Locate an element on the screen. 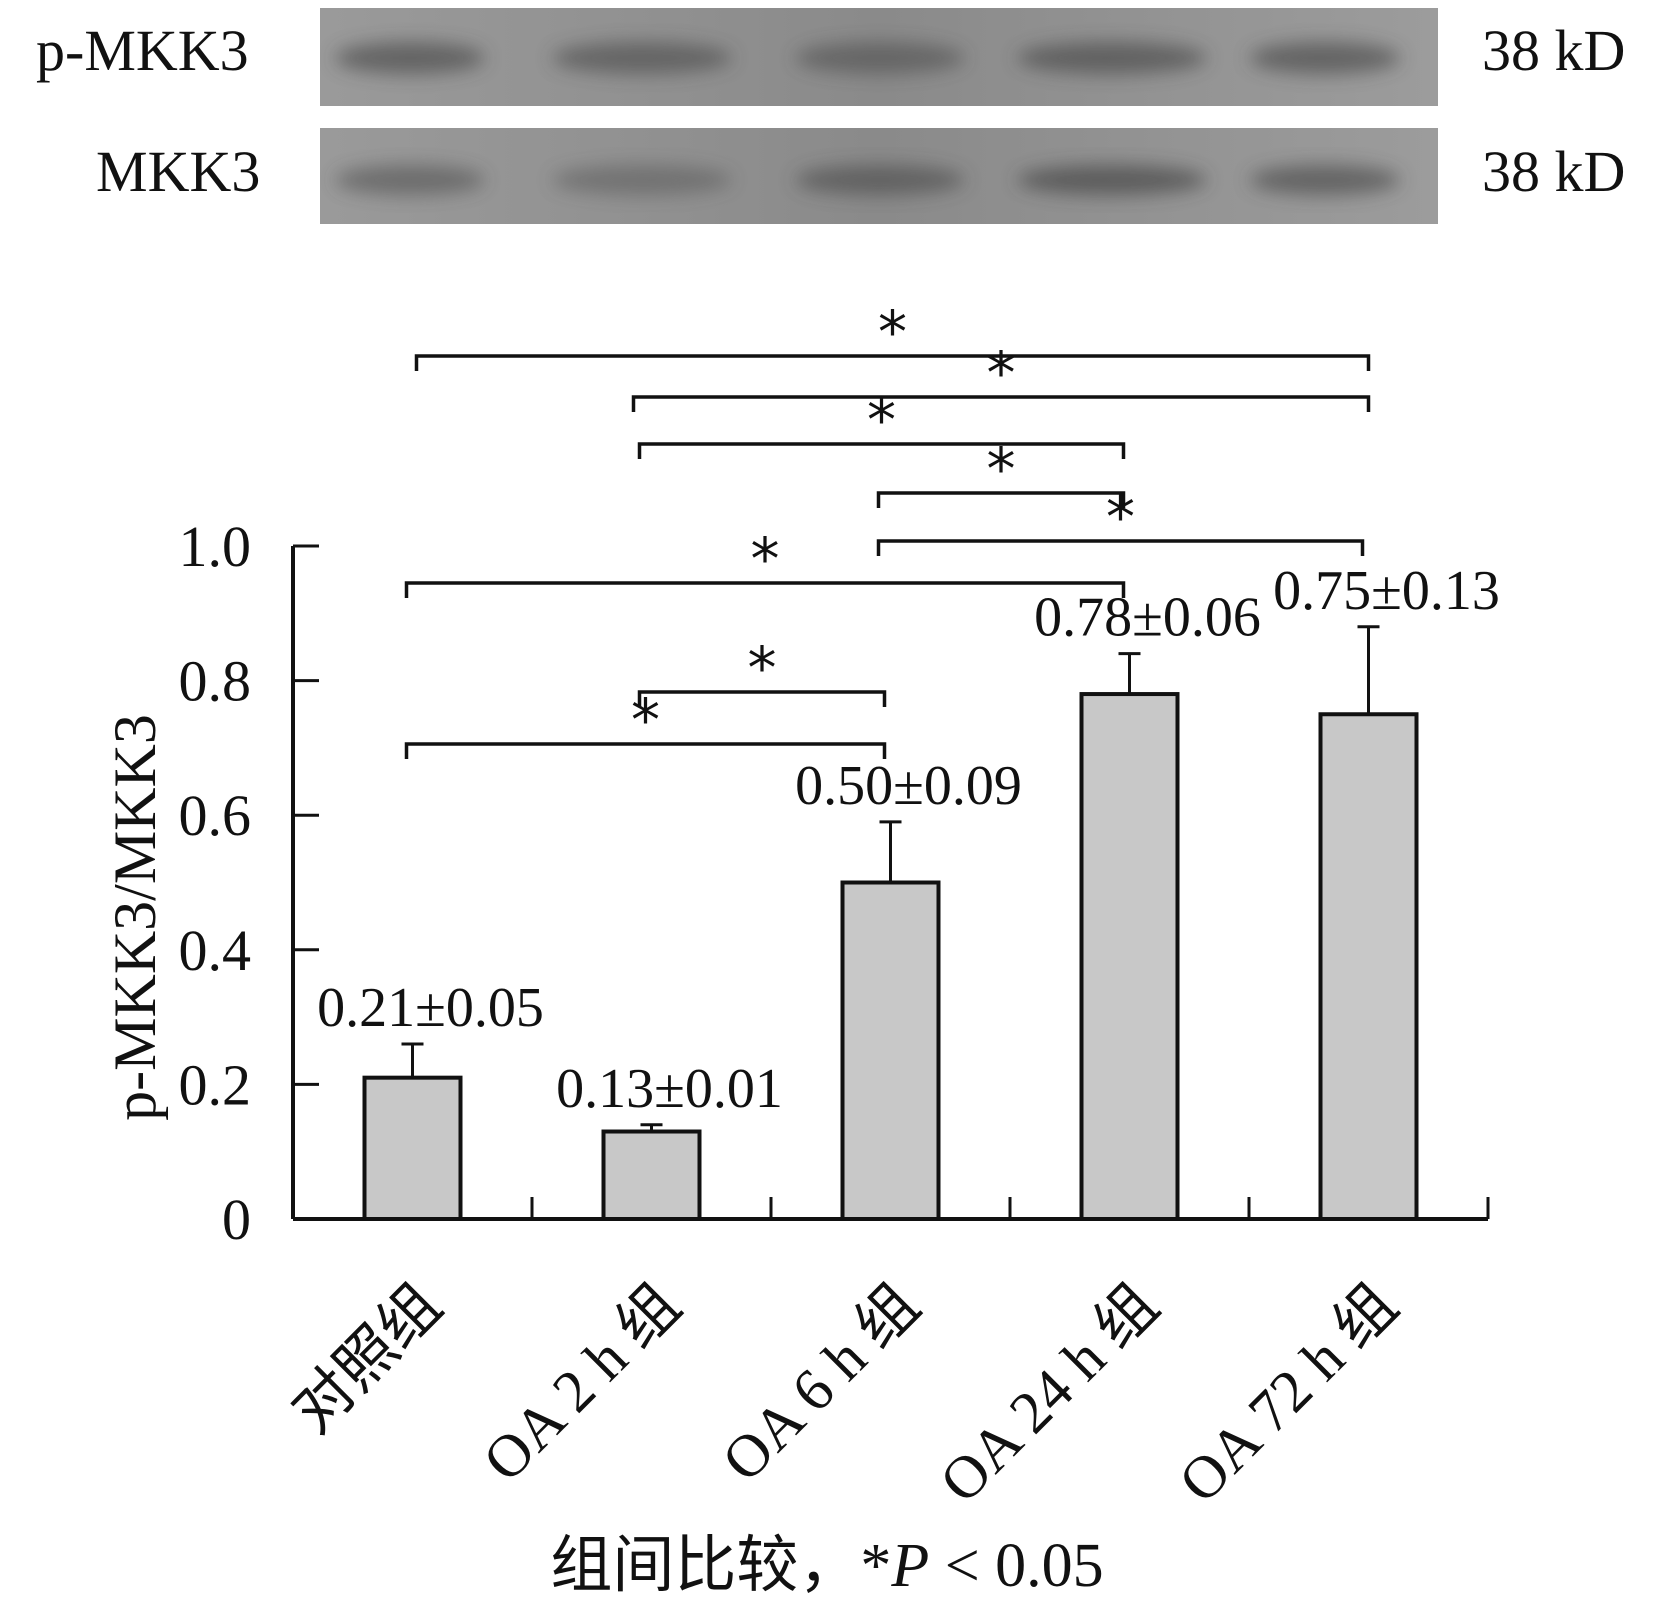  data-label: 0.21±0.05 is located at coordinates (430, 1008).